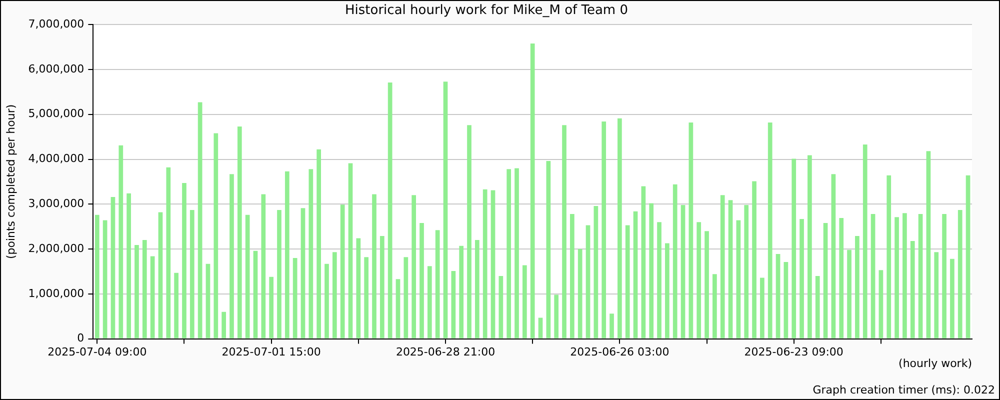 This screenshot has height=400, width=1000. I want to click on y-tick-label: 0, so click(80, 338).